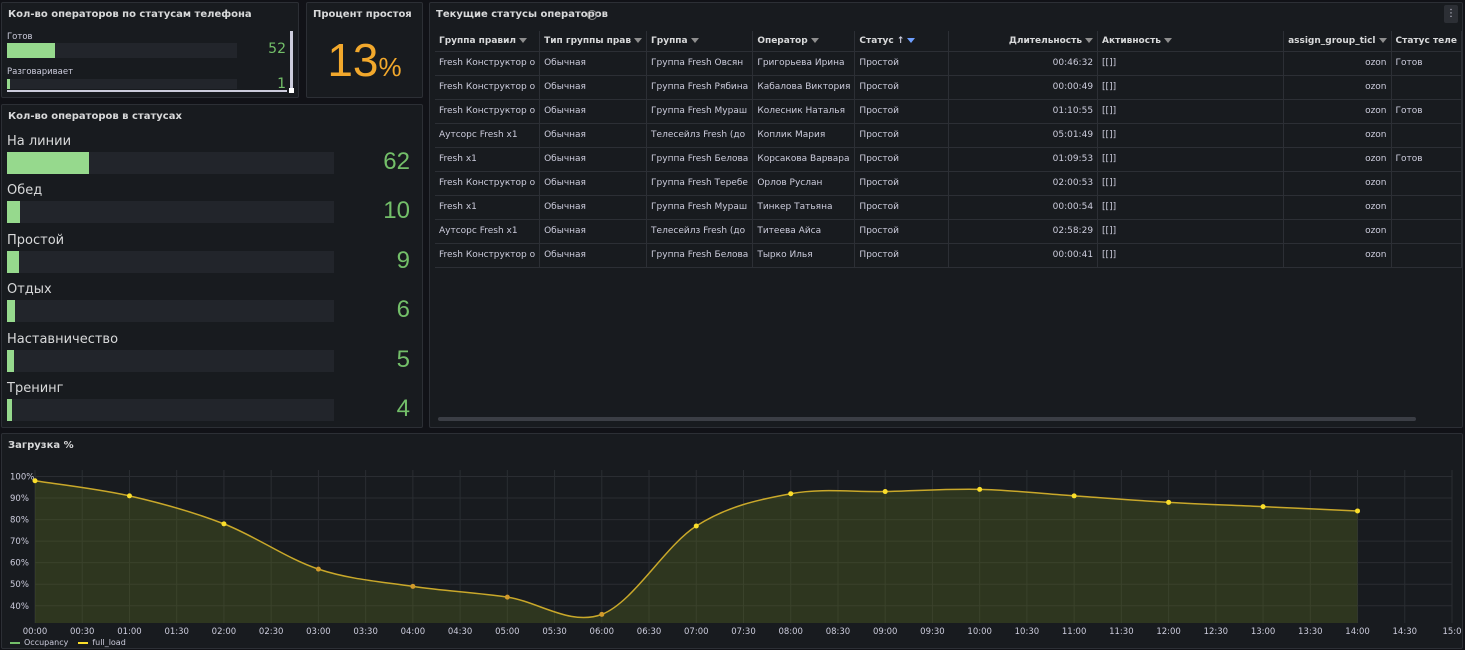  I want to click on x-tick-label: 08:00, so click(790, 632).